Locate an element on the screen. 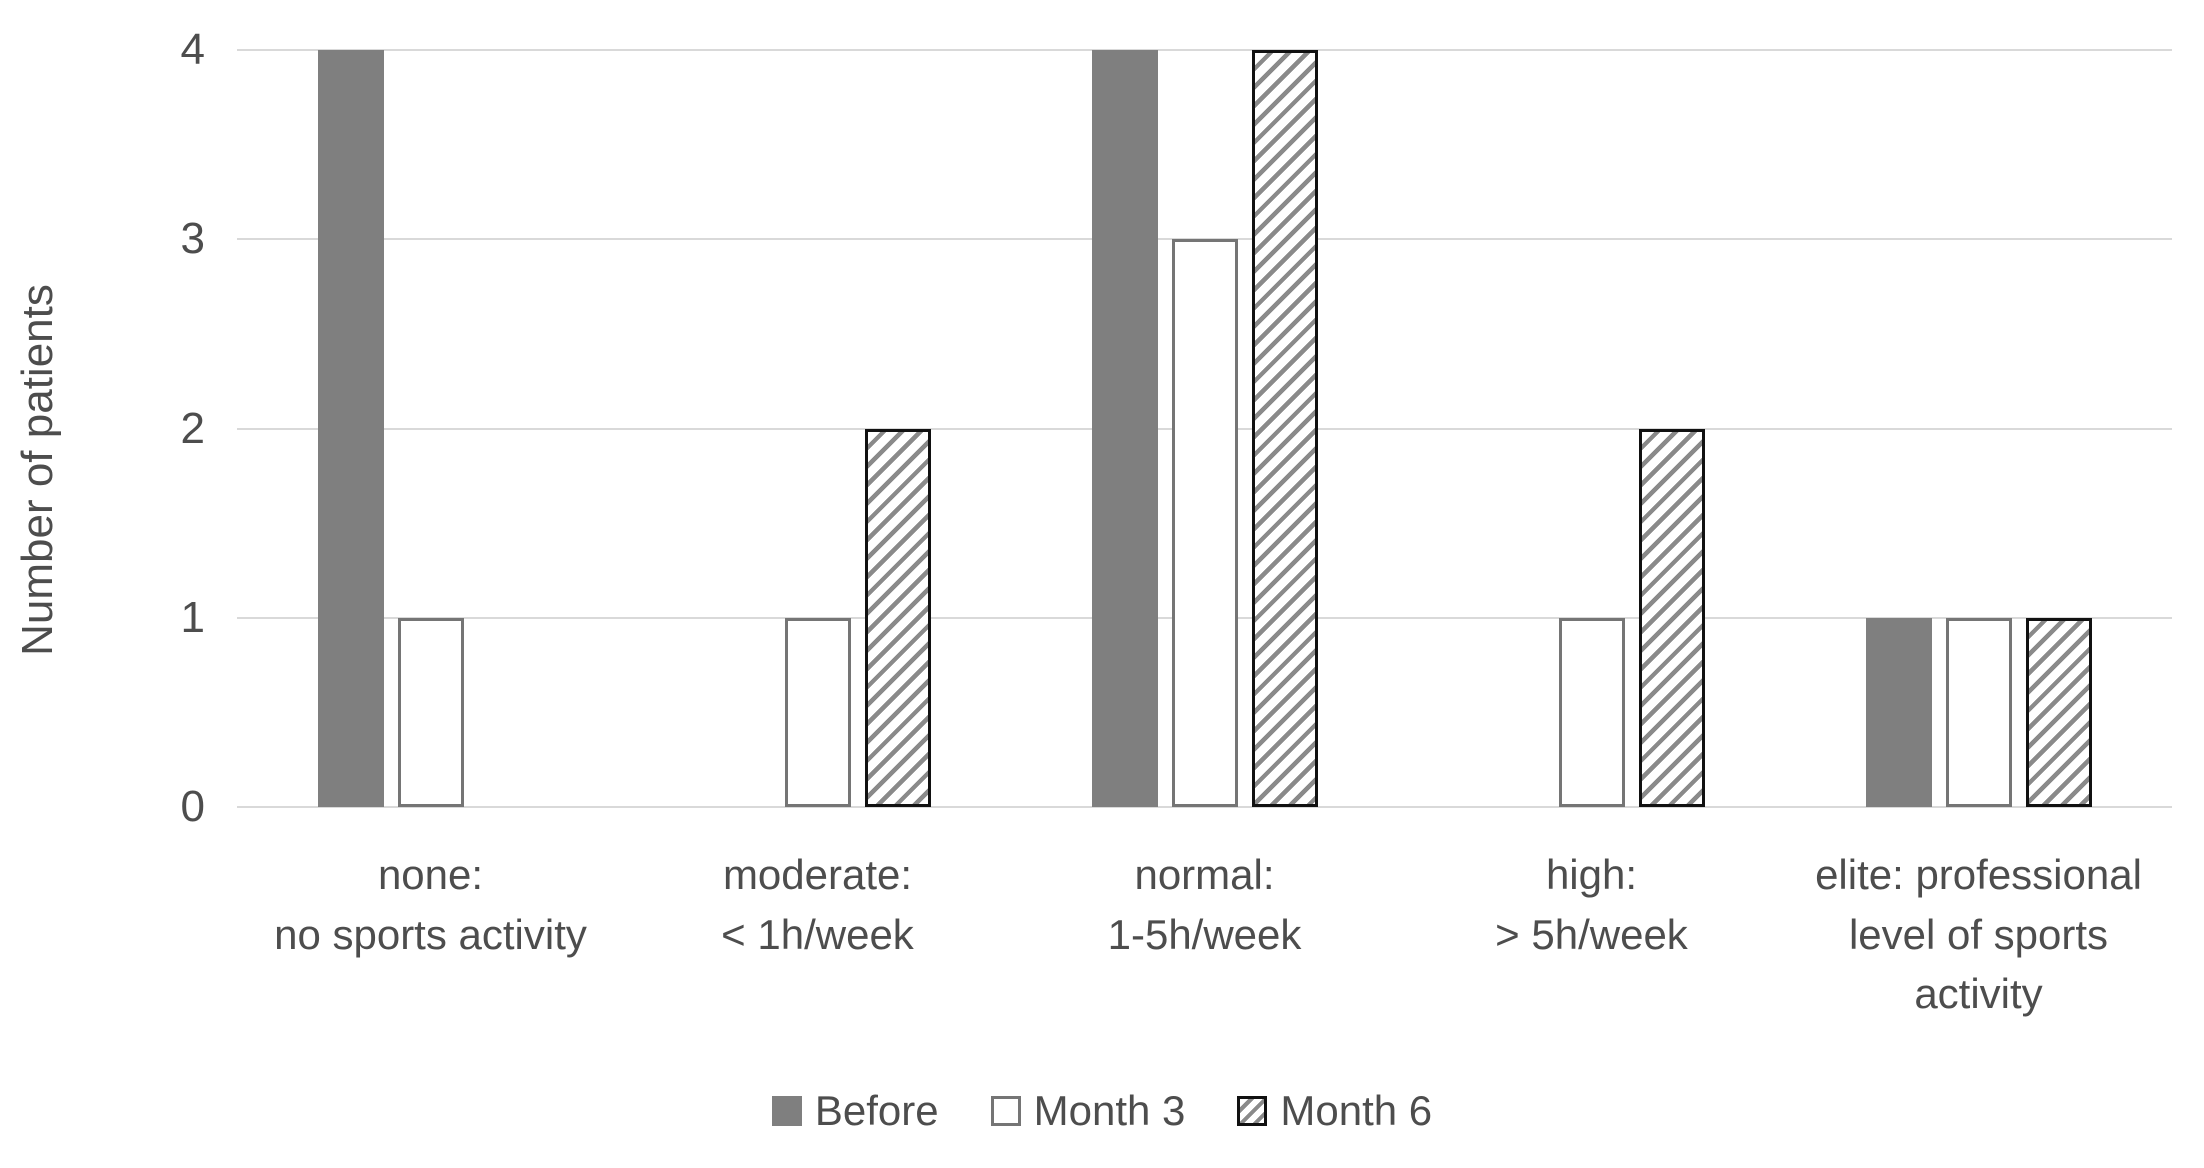 The image size is (2204, 1168). solid-swatch-icon is located at coordinates (786, 1111).